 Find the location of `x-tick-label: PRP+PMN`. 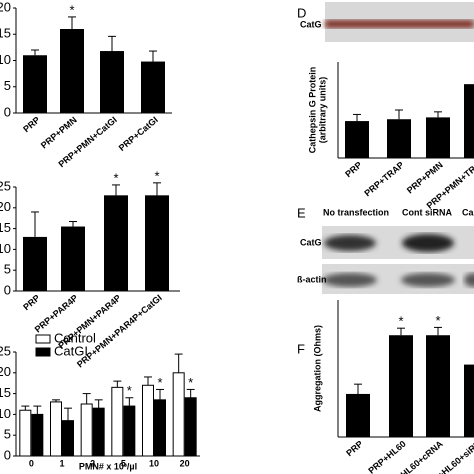

x-tick-label: PRP+PMN is located at coordinates (59, 133).